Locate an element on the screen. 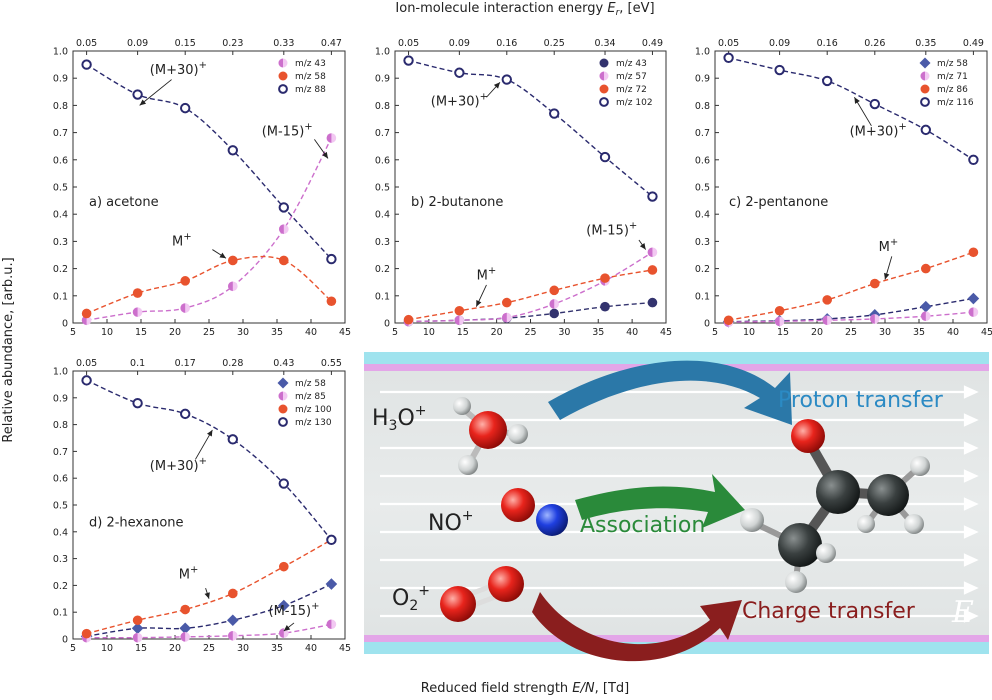 The height and width of the screenshot is (700, 992). annotation-label: M+ is located at coordinates (487, 274).